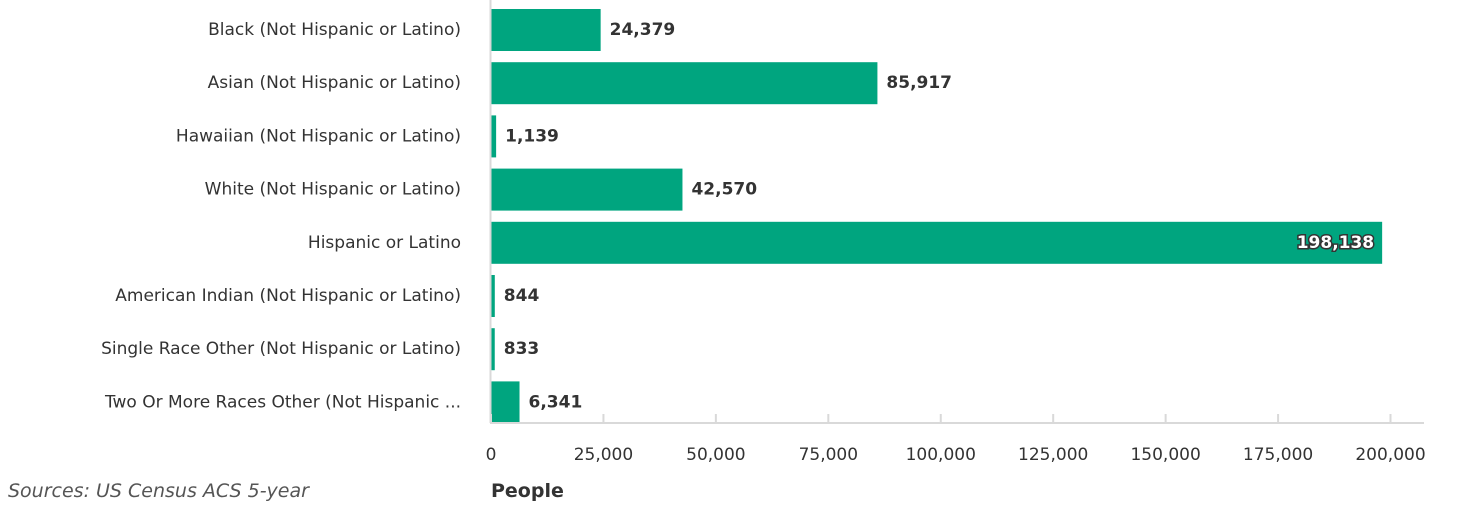 The image size is (1458, 509). Describe the element at coordinates (532, 136) in the screenshot. I see `data-label: 1,139` at that location.